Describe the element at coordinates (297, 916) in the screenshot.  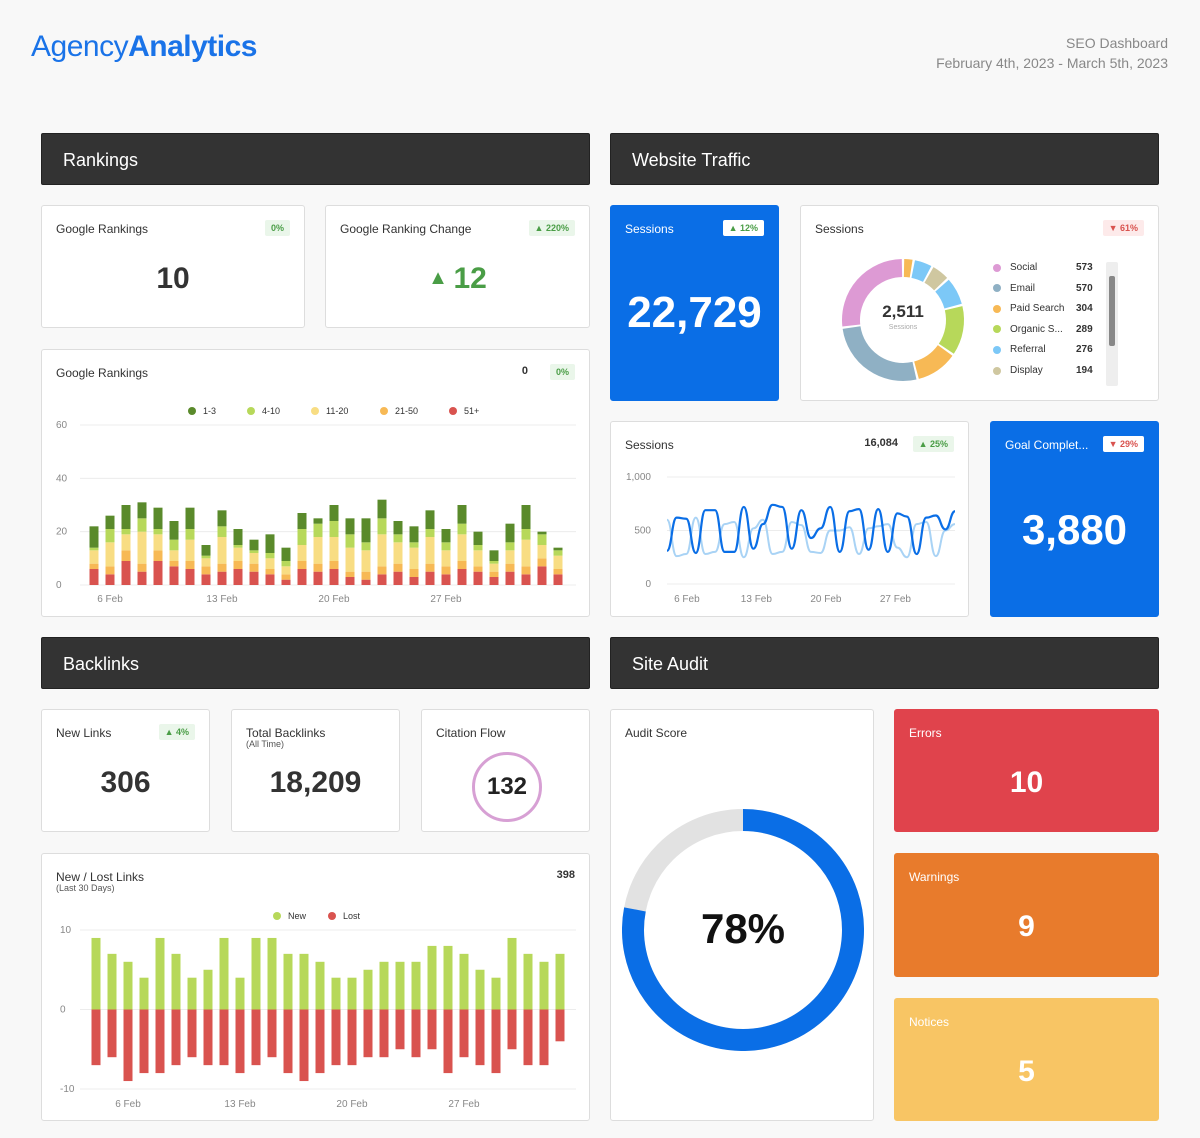
I see `legend-label: New` at that location.